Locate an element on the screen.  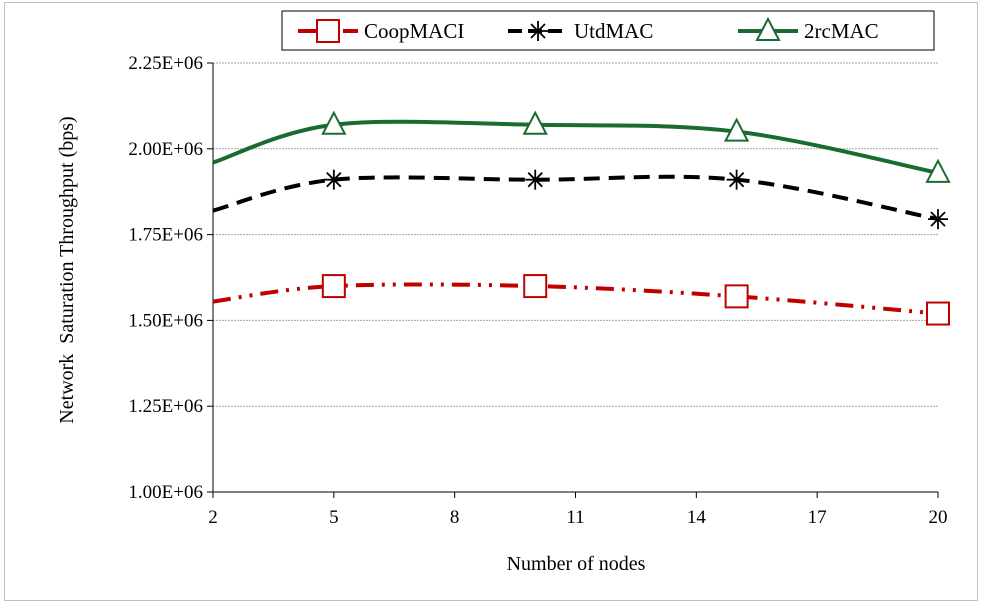
y-axis-title: Network Saturation Throughput (bps) is located at coordinates (67, 269).